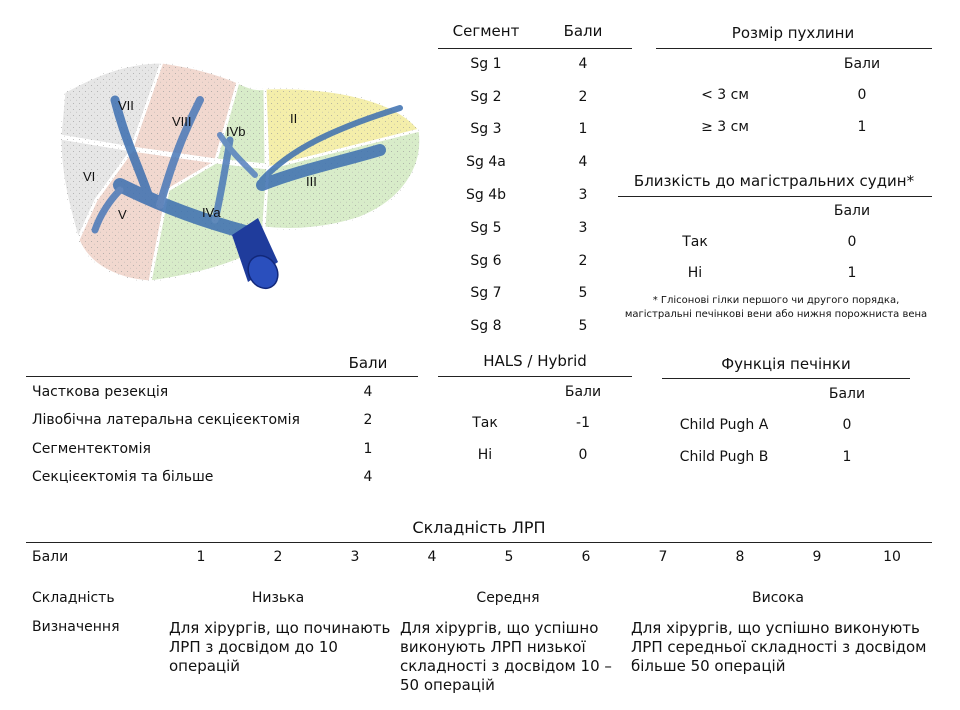 The image size is (960, 710). Describe the element at coordinates (794, 48) in the screenshot. I see `tumor-size-rule` at that location.